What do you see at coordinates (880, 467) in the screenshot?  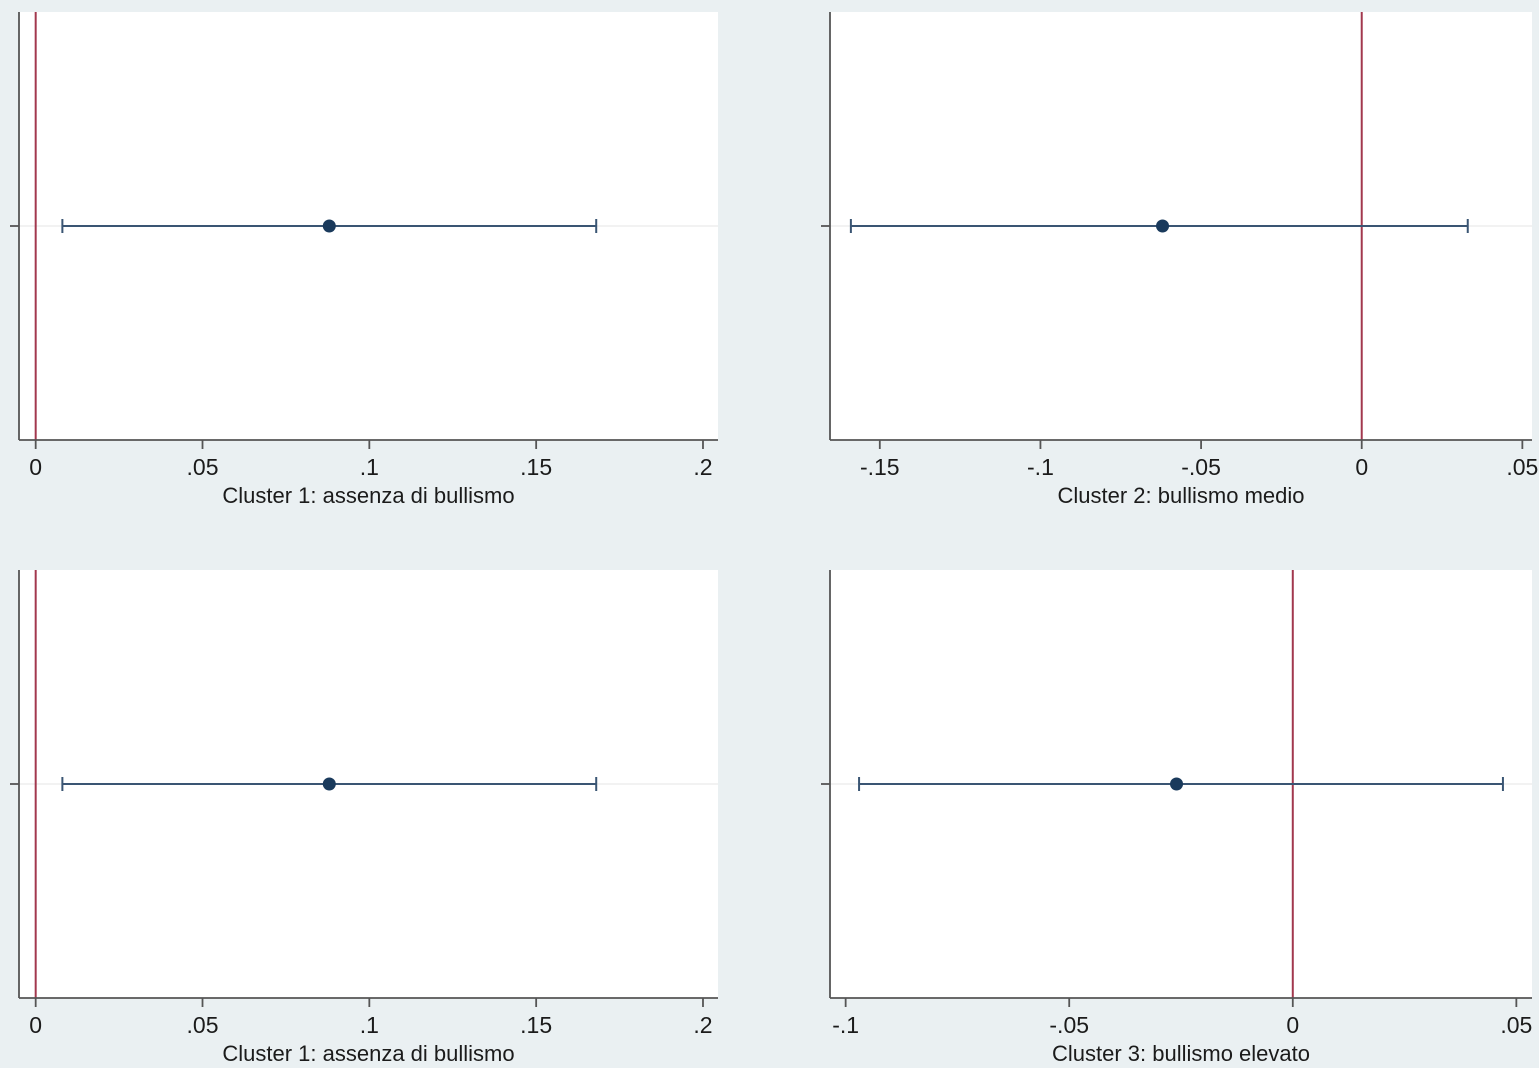 I see `x-tick-label: -.15` at bounding box center [880, 467].